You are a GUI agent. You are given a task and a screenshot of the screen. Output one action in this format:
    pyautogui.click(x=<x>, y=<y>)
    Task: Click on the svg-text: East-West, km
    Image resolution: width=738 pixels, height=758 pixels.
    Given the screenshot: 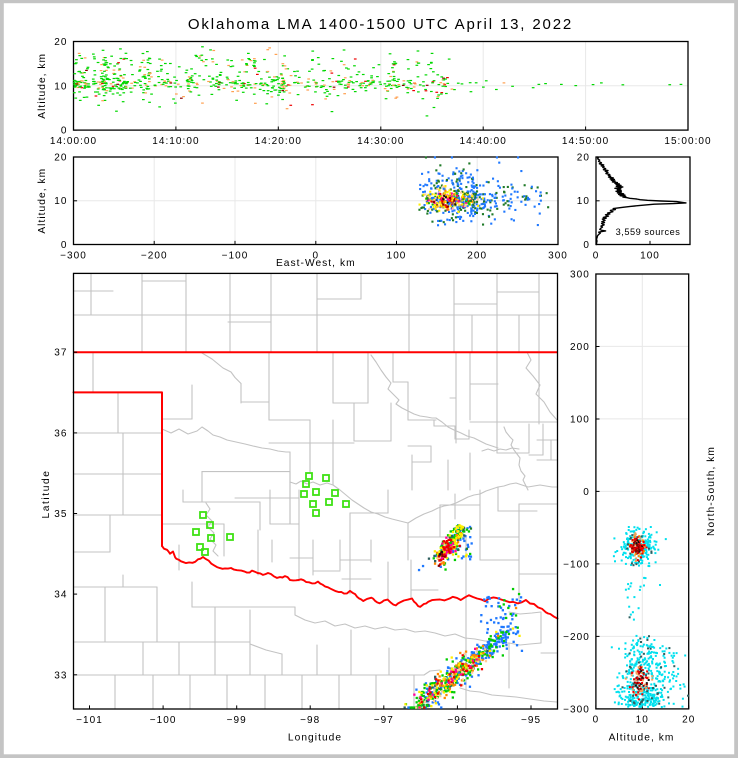 What is the action you would take?
    pyautogui.click(x=316, y=263)
    